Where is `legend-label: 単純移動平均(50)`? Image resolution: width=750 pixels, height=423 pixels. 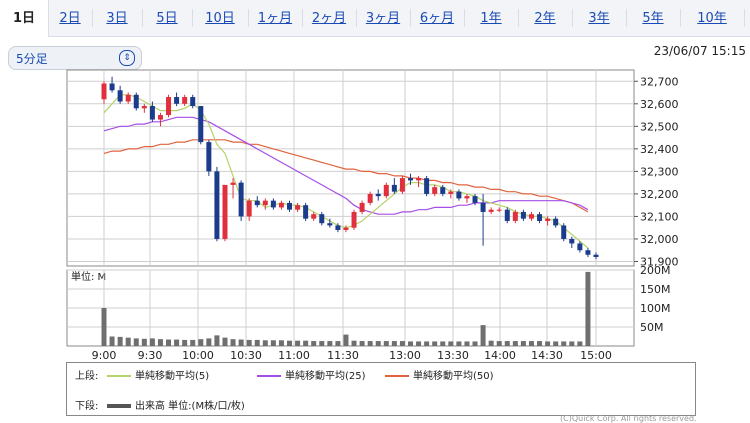
legend-label: 単純移動平均(50) is located at coordinates (453, 376).